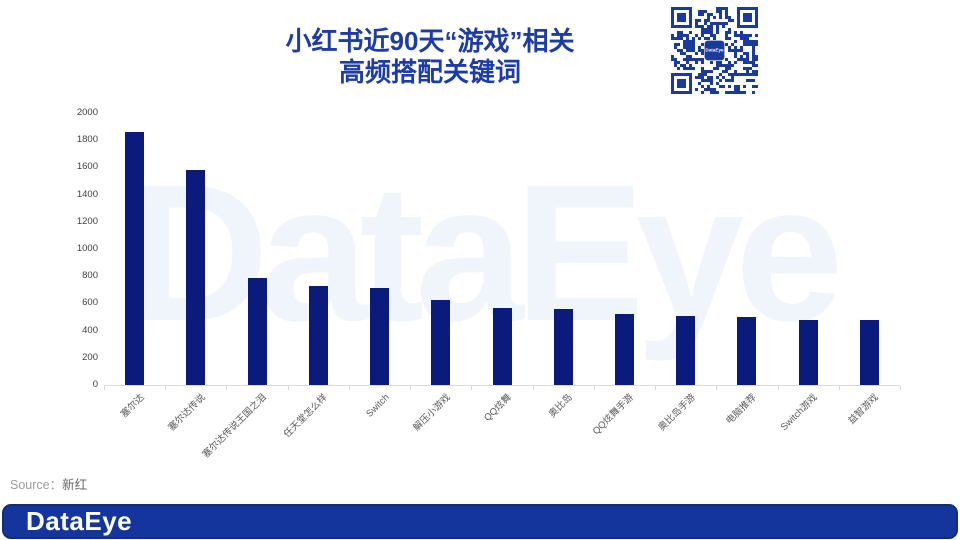 This screenshot has width=960, height=540. I want to click on source-prefix: Source：, so click(36, 485).